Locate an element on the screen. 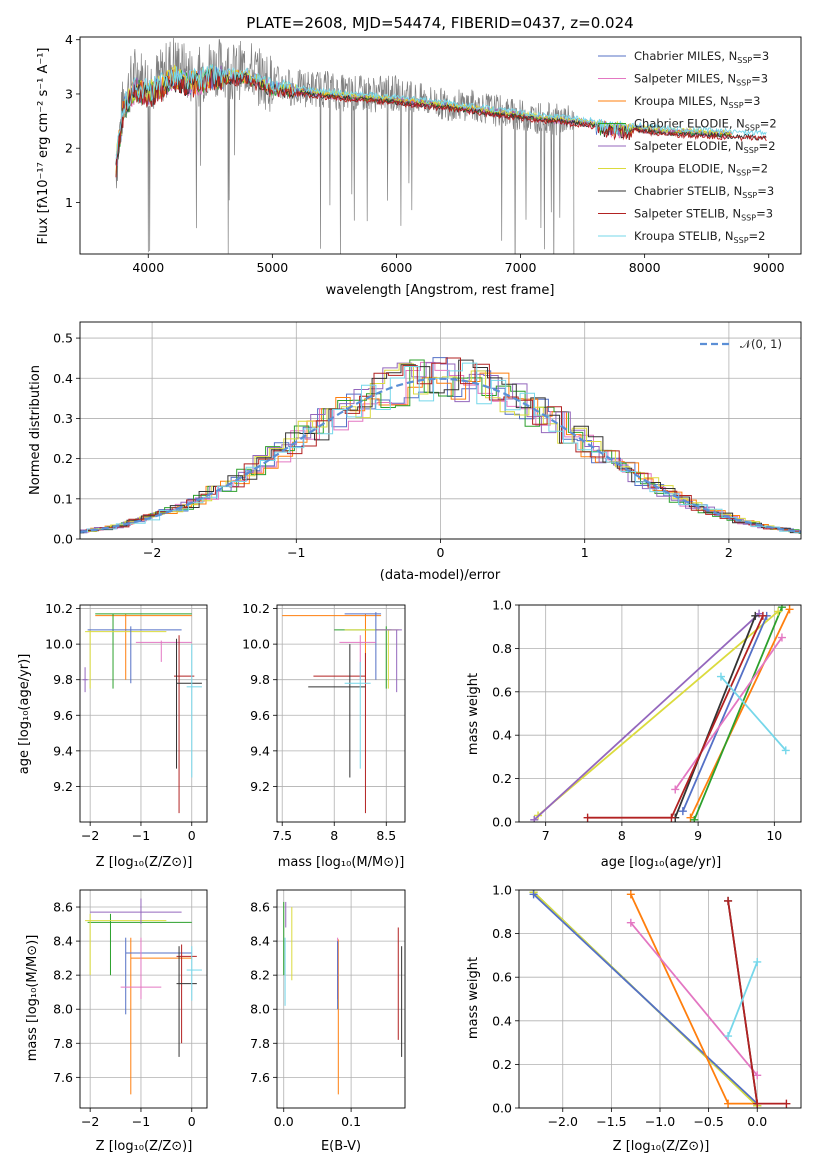  age-weight-xtick-label: 8 is located at coordinates (622, 835).